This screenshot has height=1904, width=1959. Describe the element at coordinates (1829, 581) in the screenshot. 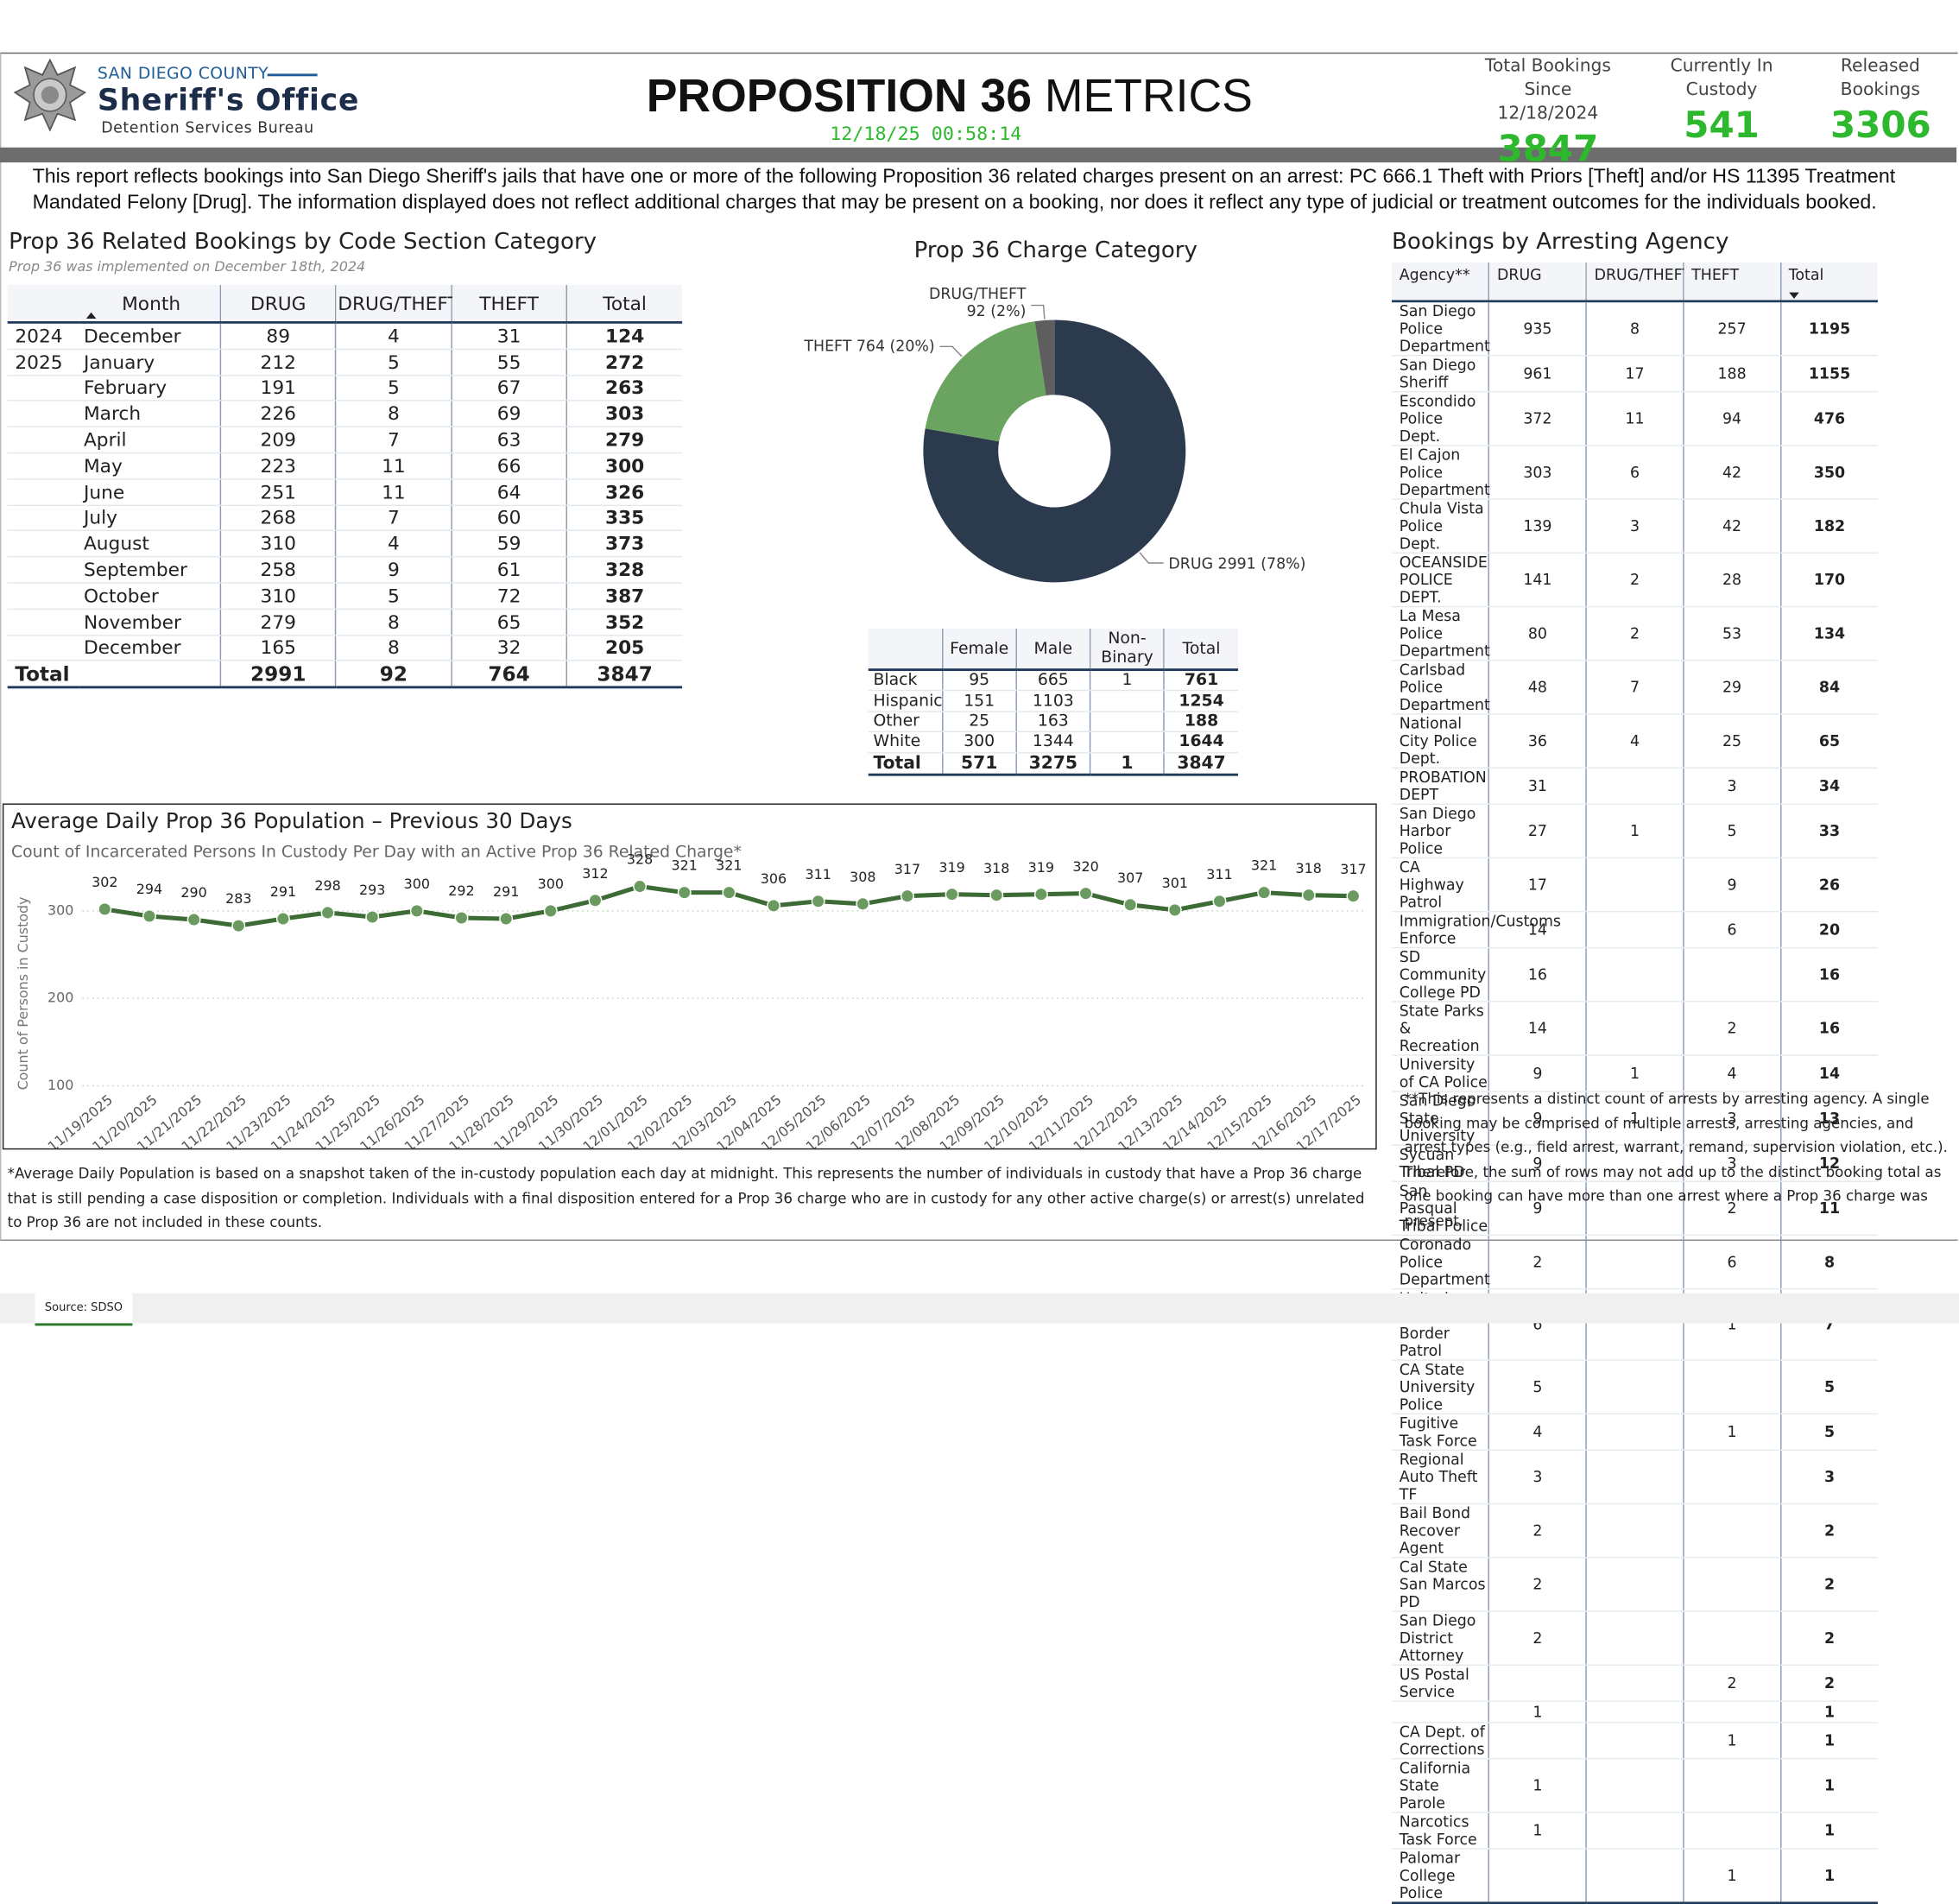

I see `table-cell: 170` at that location.